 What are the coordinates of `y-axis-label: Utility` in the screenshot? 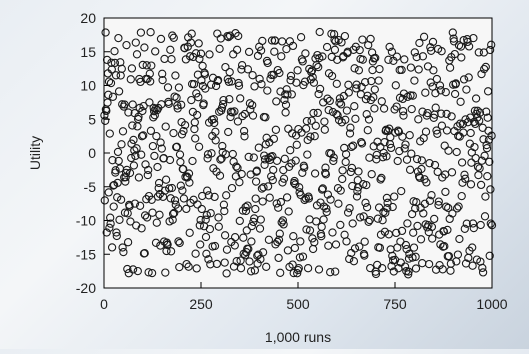 It's located at (35, 153).